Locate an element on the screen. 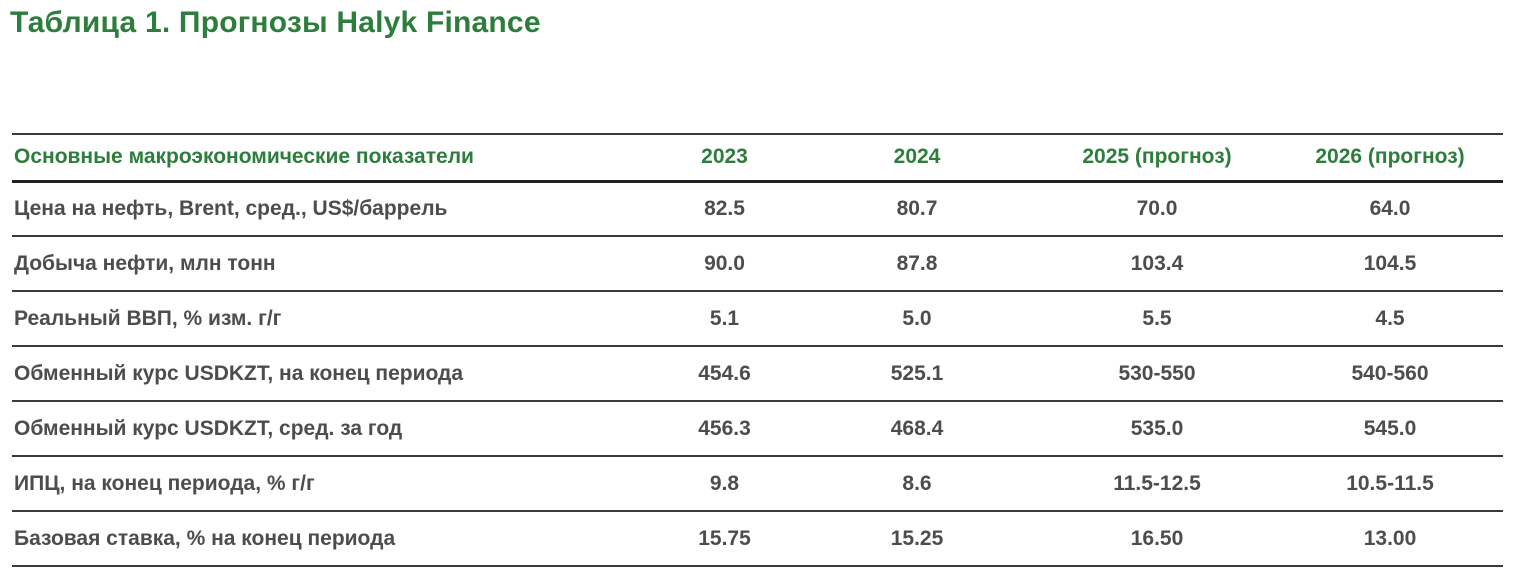 Image resolution: width=1515 pixels, height=575 pixels. cell-value: 468.4 is located at coordinates (917, 428).